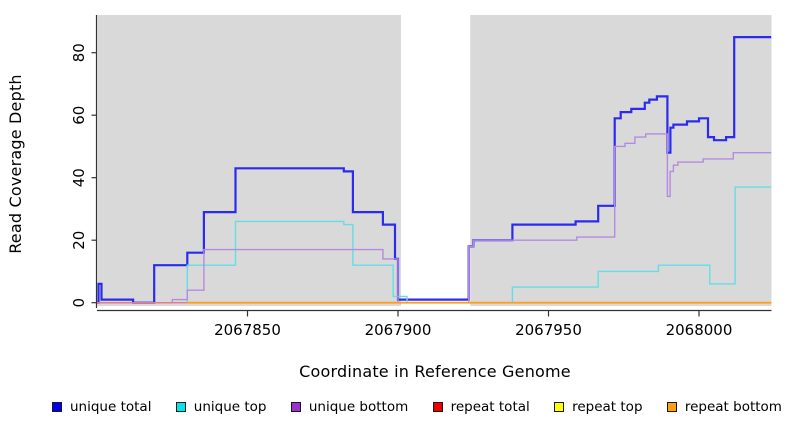 This screenshot has height=432, width=792. I want to click on legend-label-unique-bottom: unique bottom, so click(358, 407).